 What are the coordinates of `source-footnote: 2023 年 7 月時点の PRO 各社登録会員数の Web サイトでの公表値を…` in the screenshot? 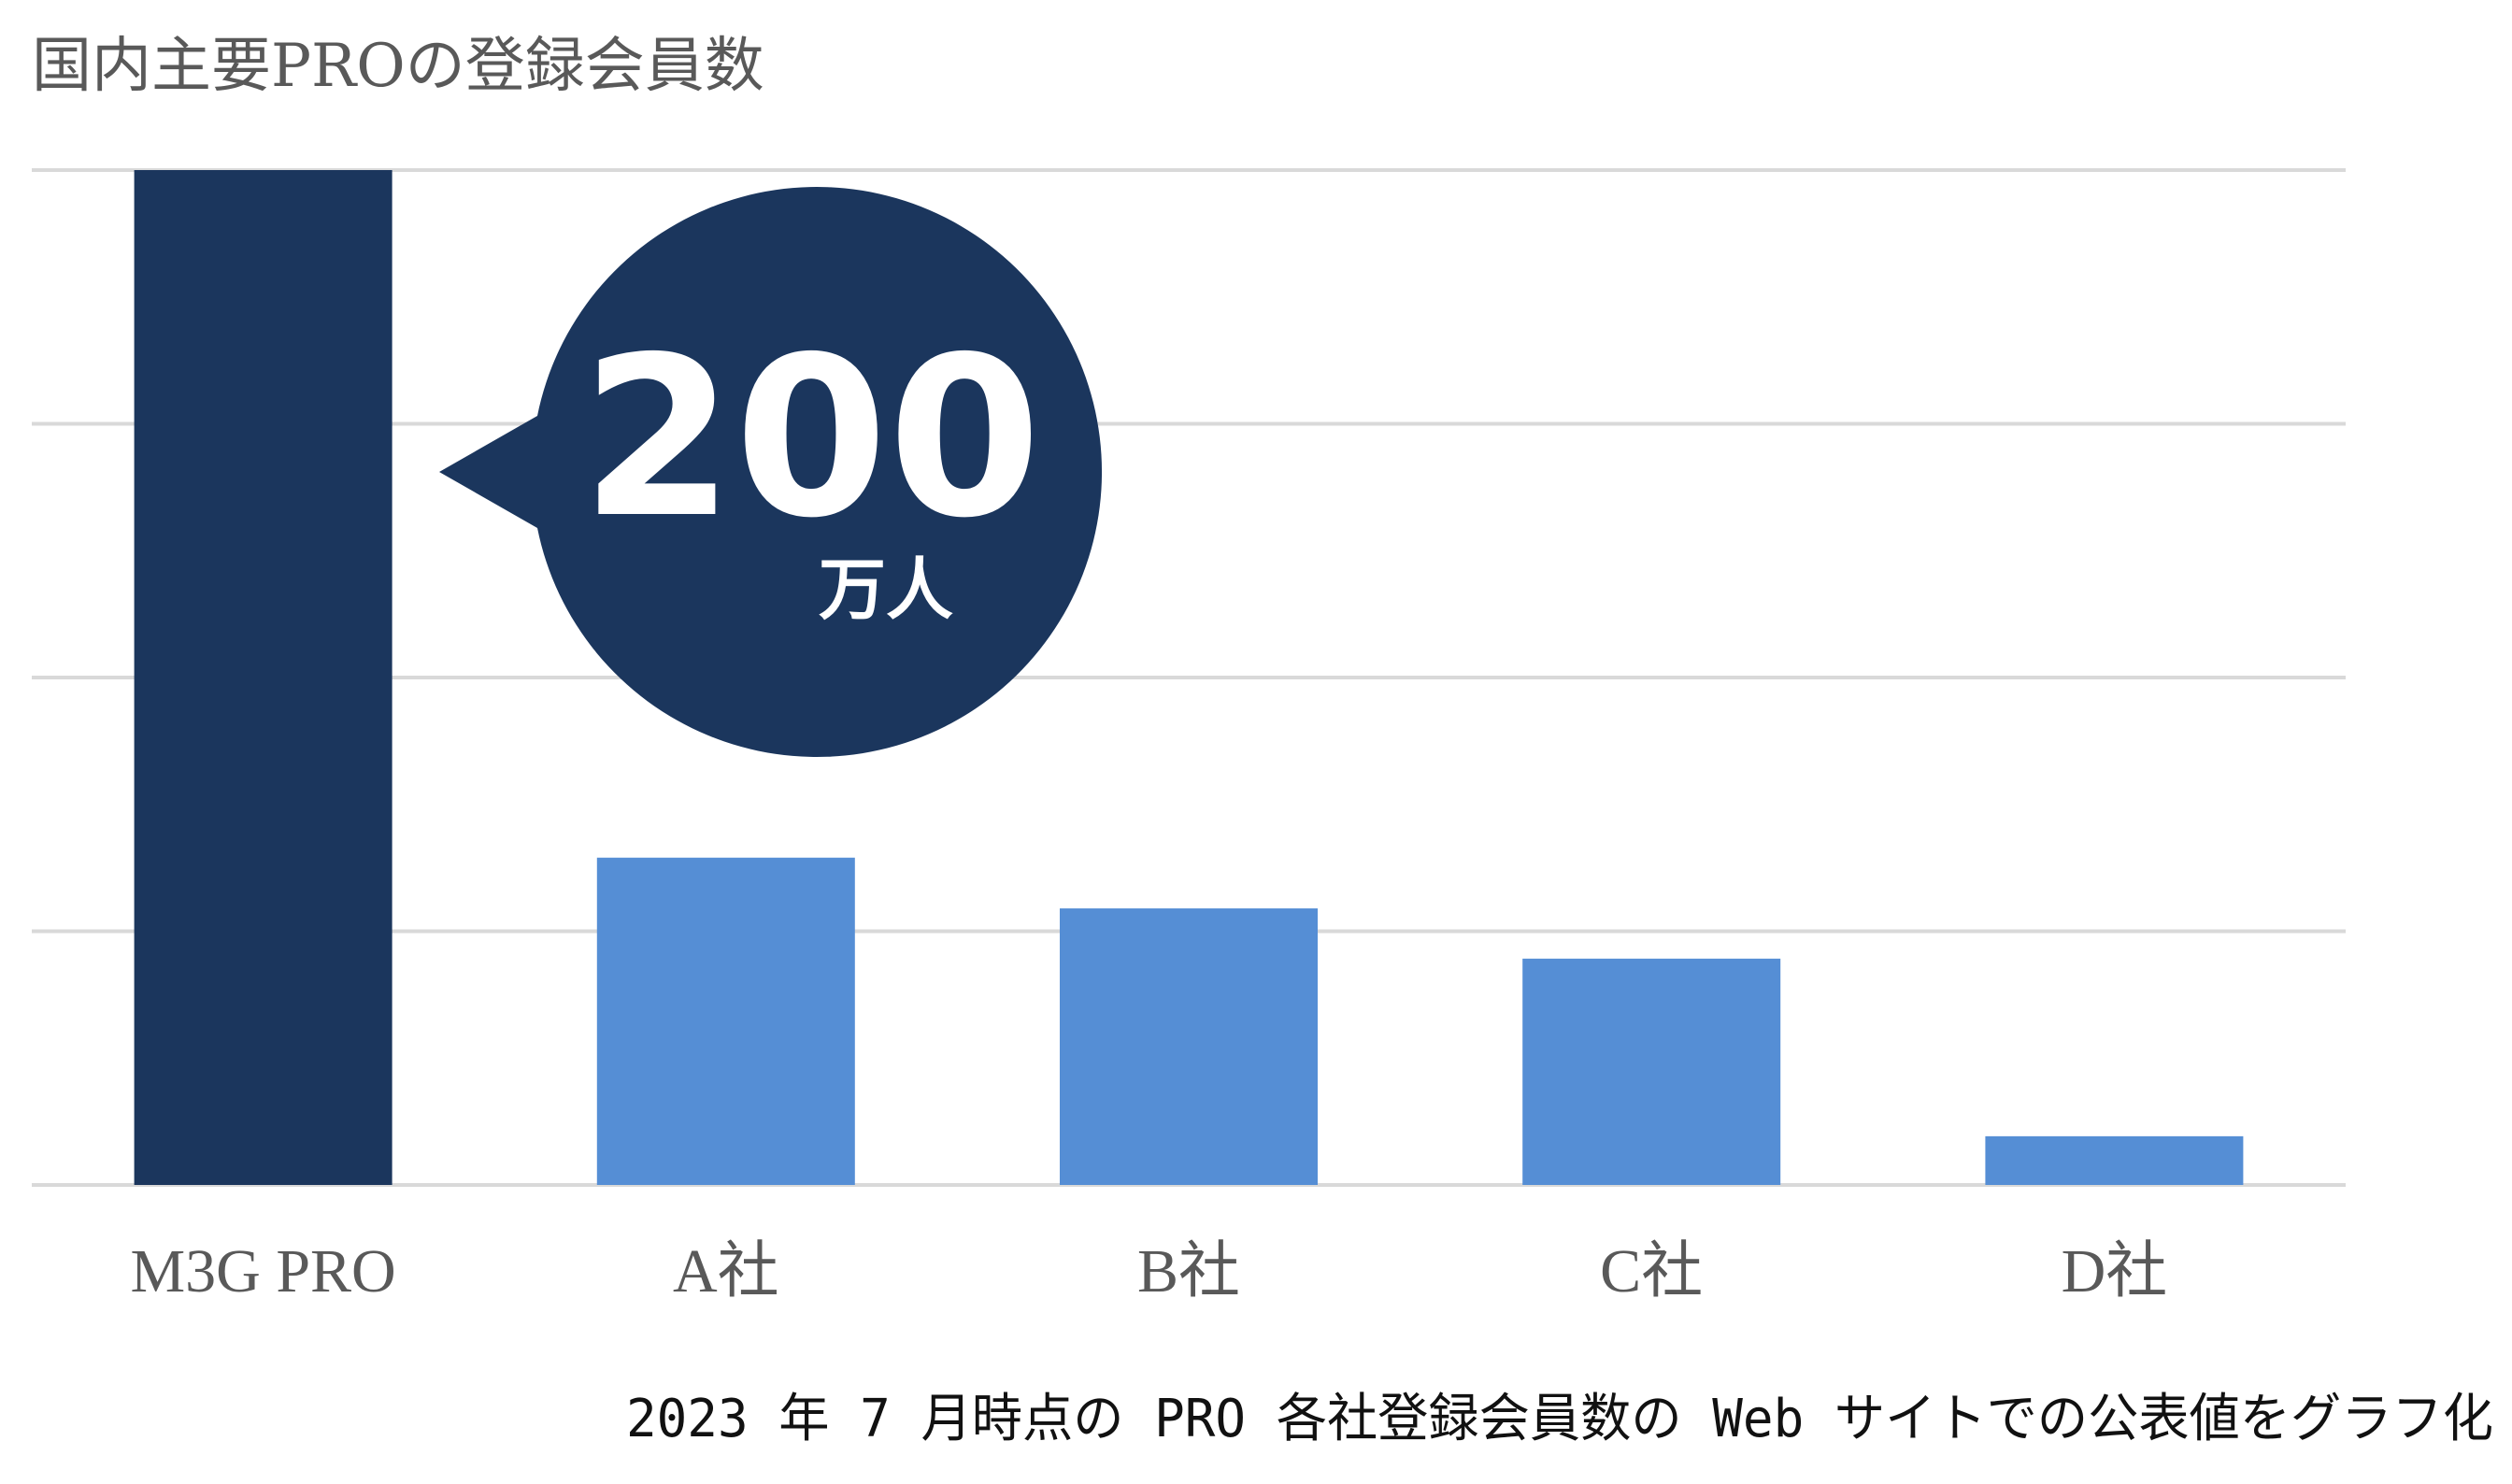 It's located at (1559, 1419).